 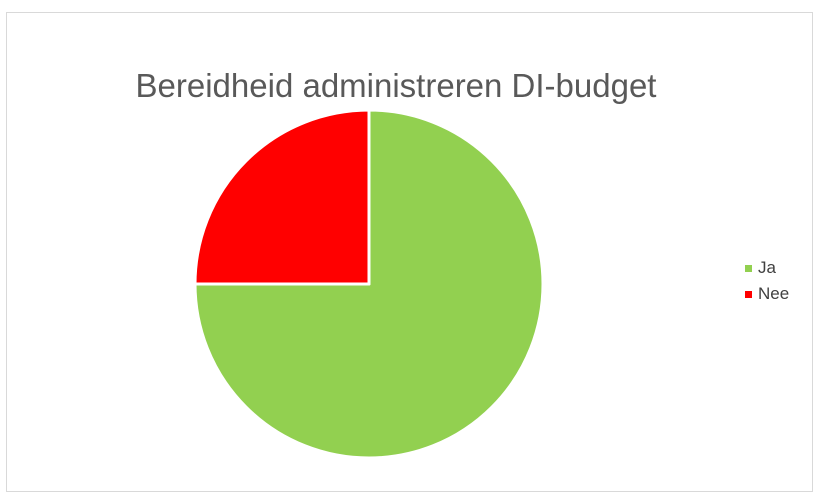 I want to click on legend-label: Nee, so click(x=774, y=293).